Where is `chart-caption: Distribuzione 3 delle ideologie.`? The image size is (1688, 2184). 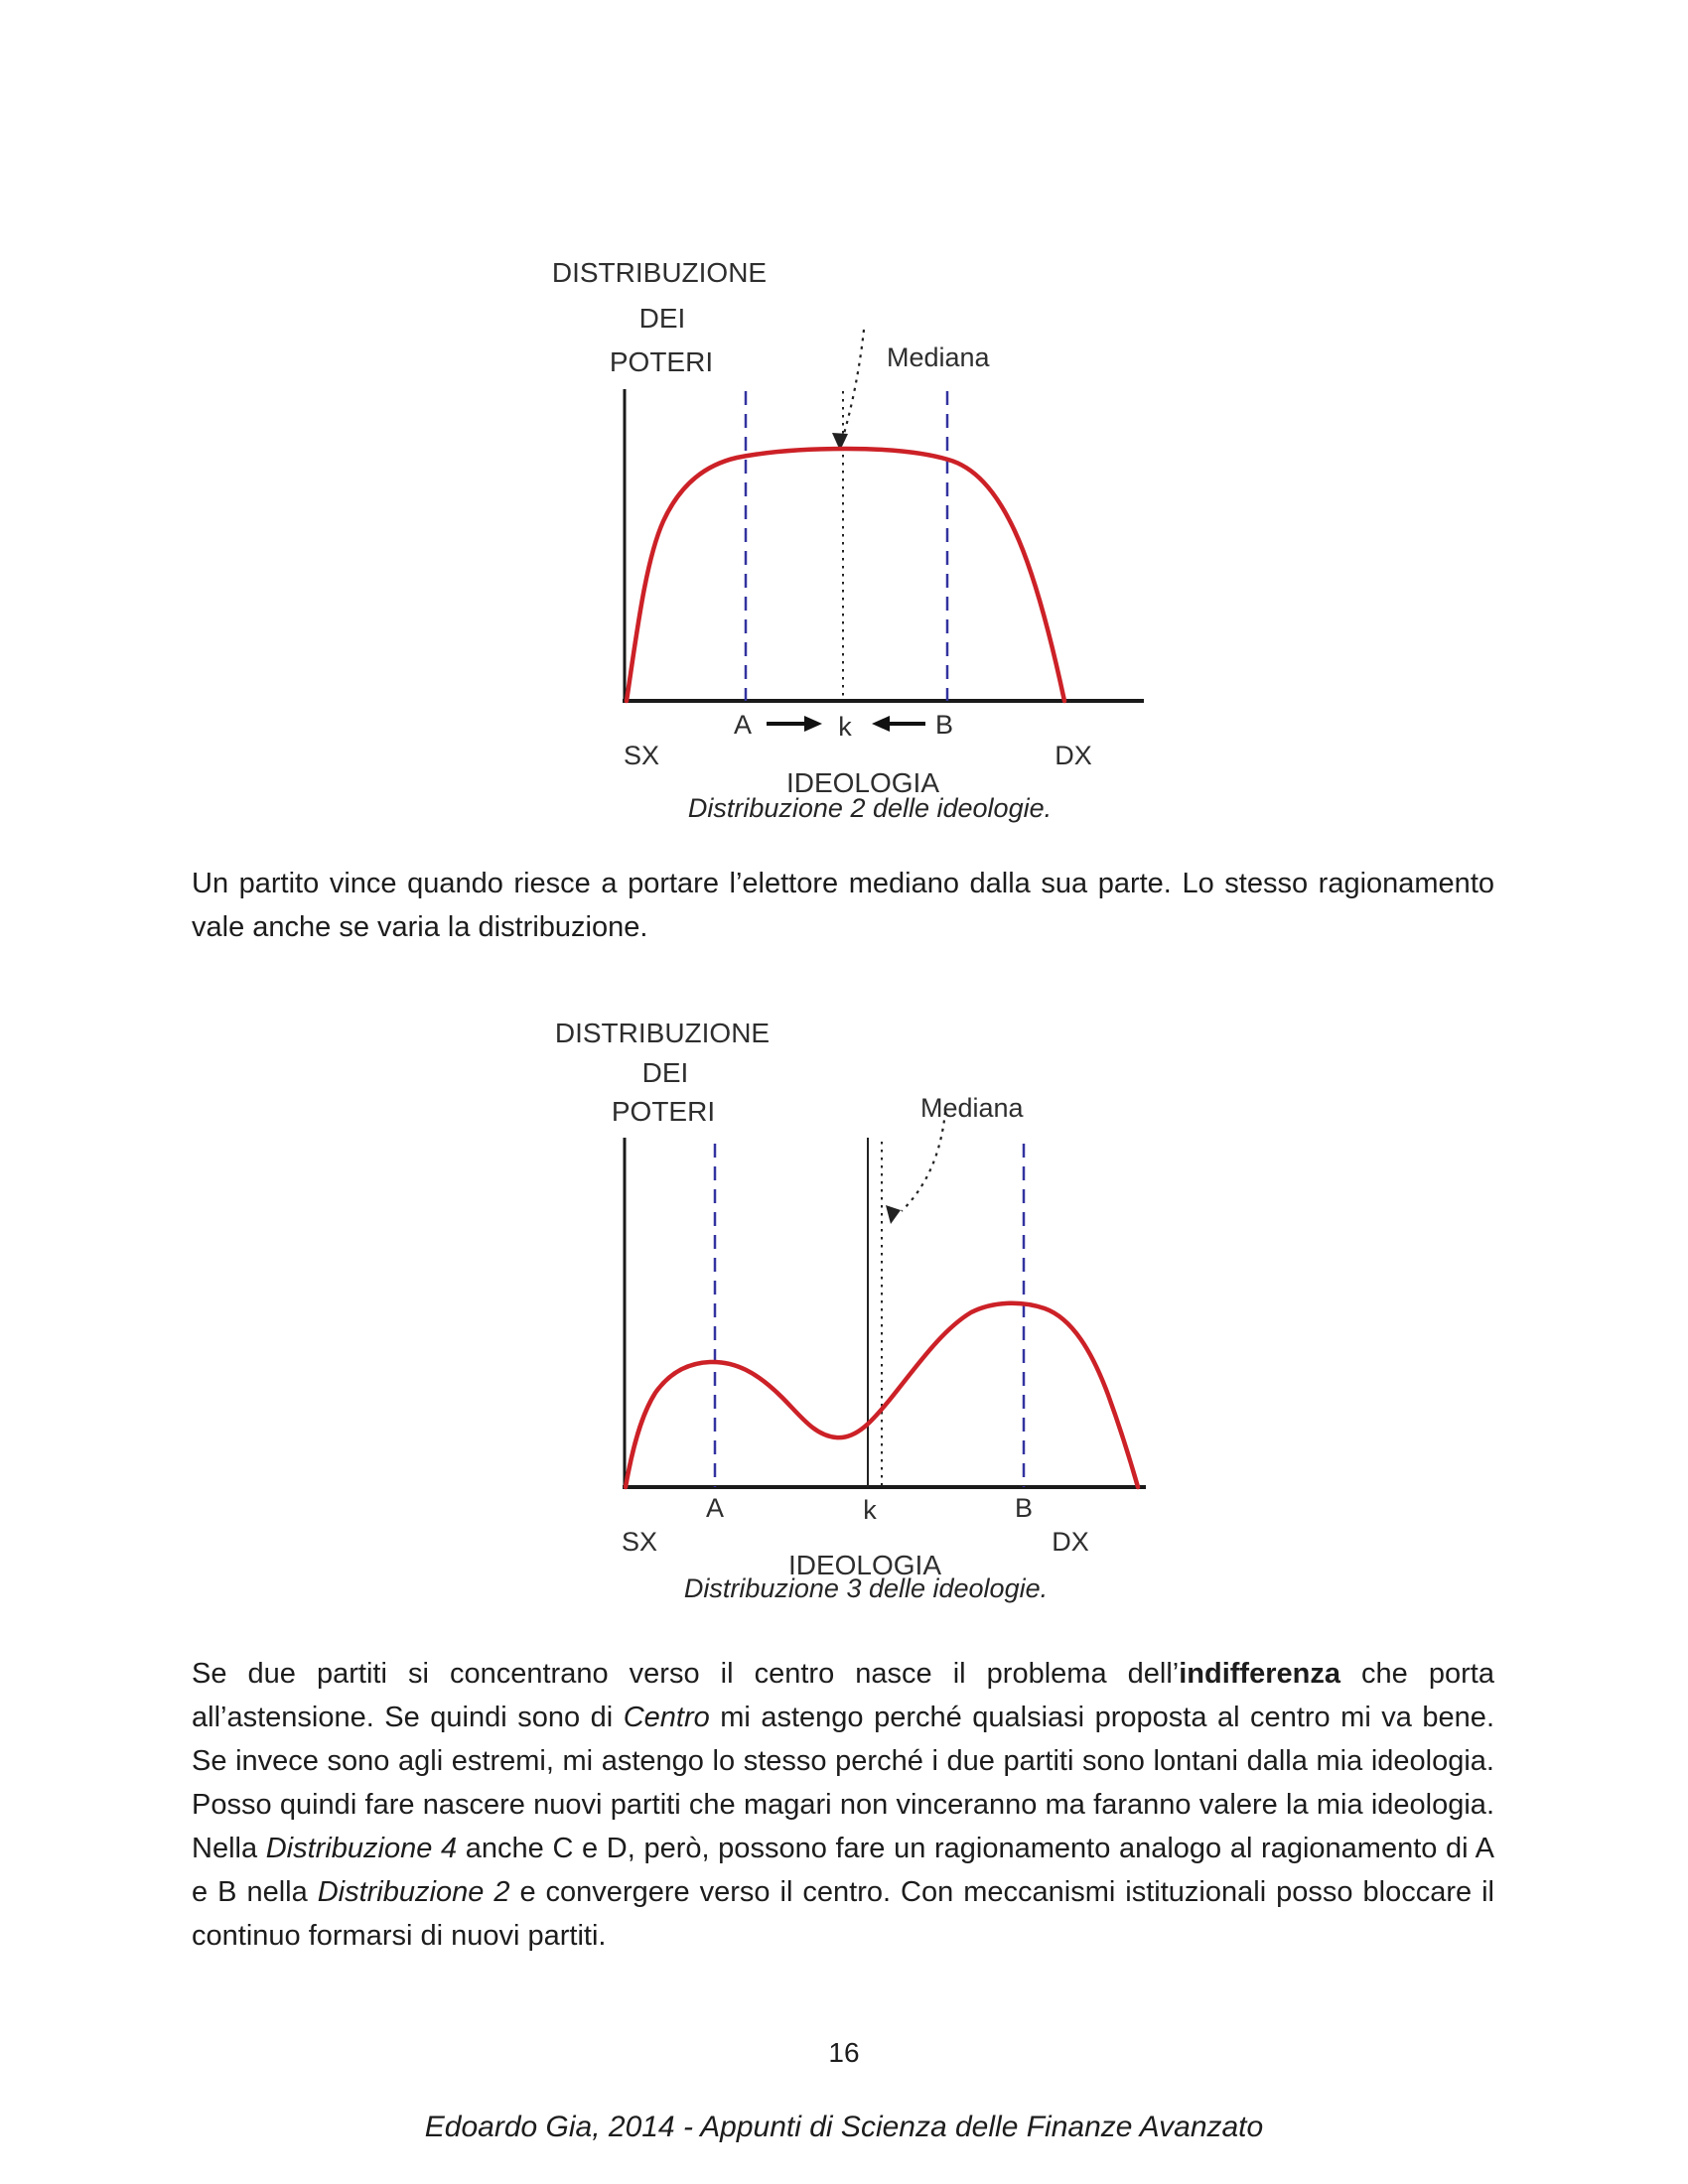
chart-caption: Distribuzione 3 delle ideologie. is located at coordinates (866, 1588).